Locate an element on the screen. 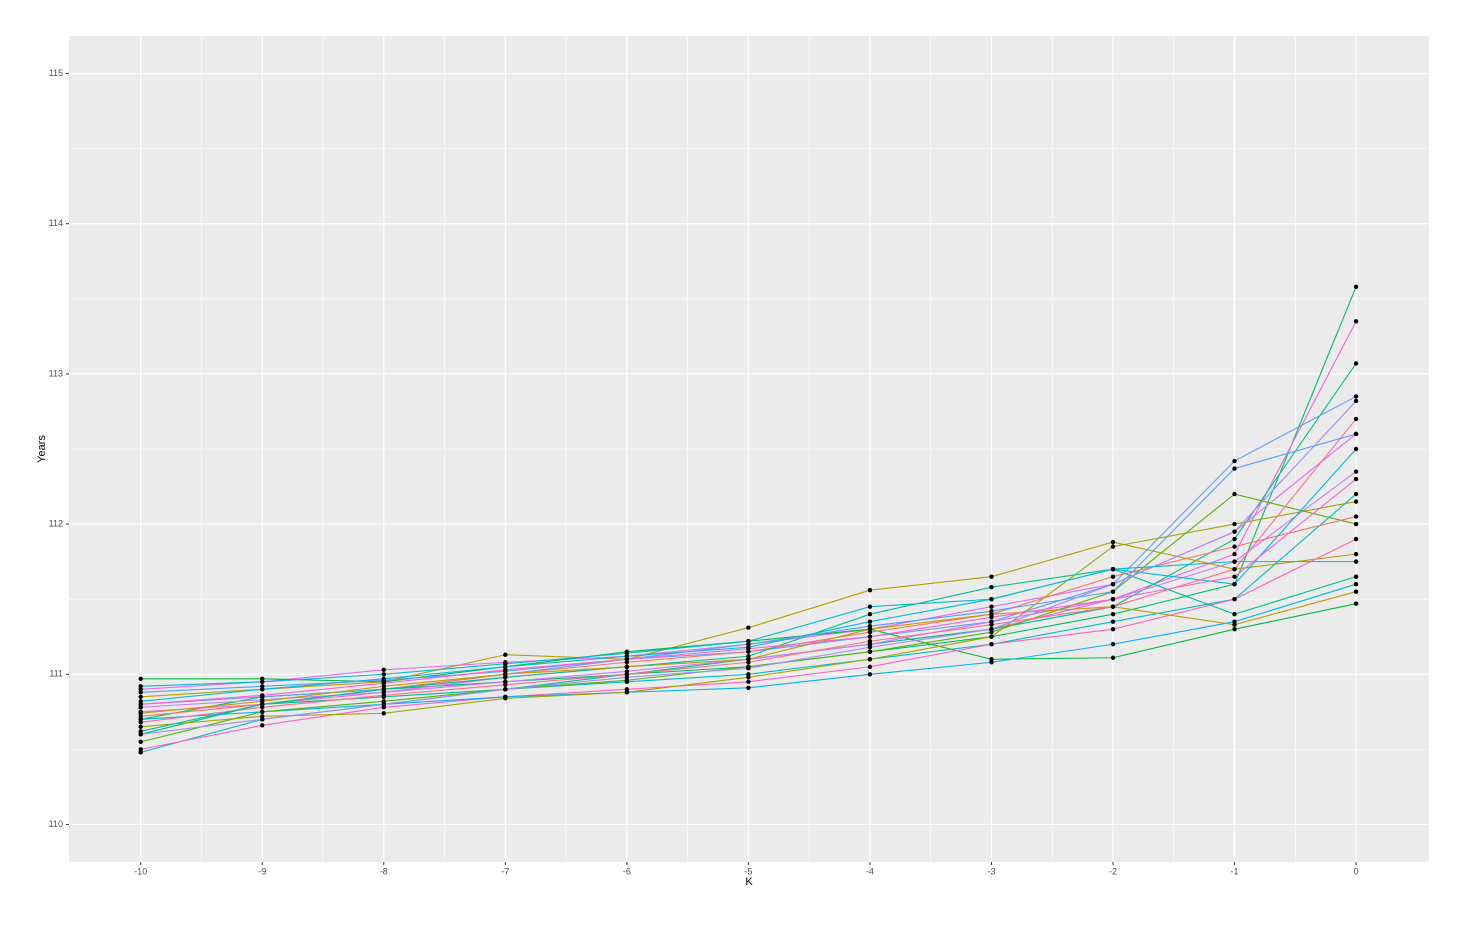  x-tick-label: 0 is located at coordinates (1356, 871).